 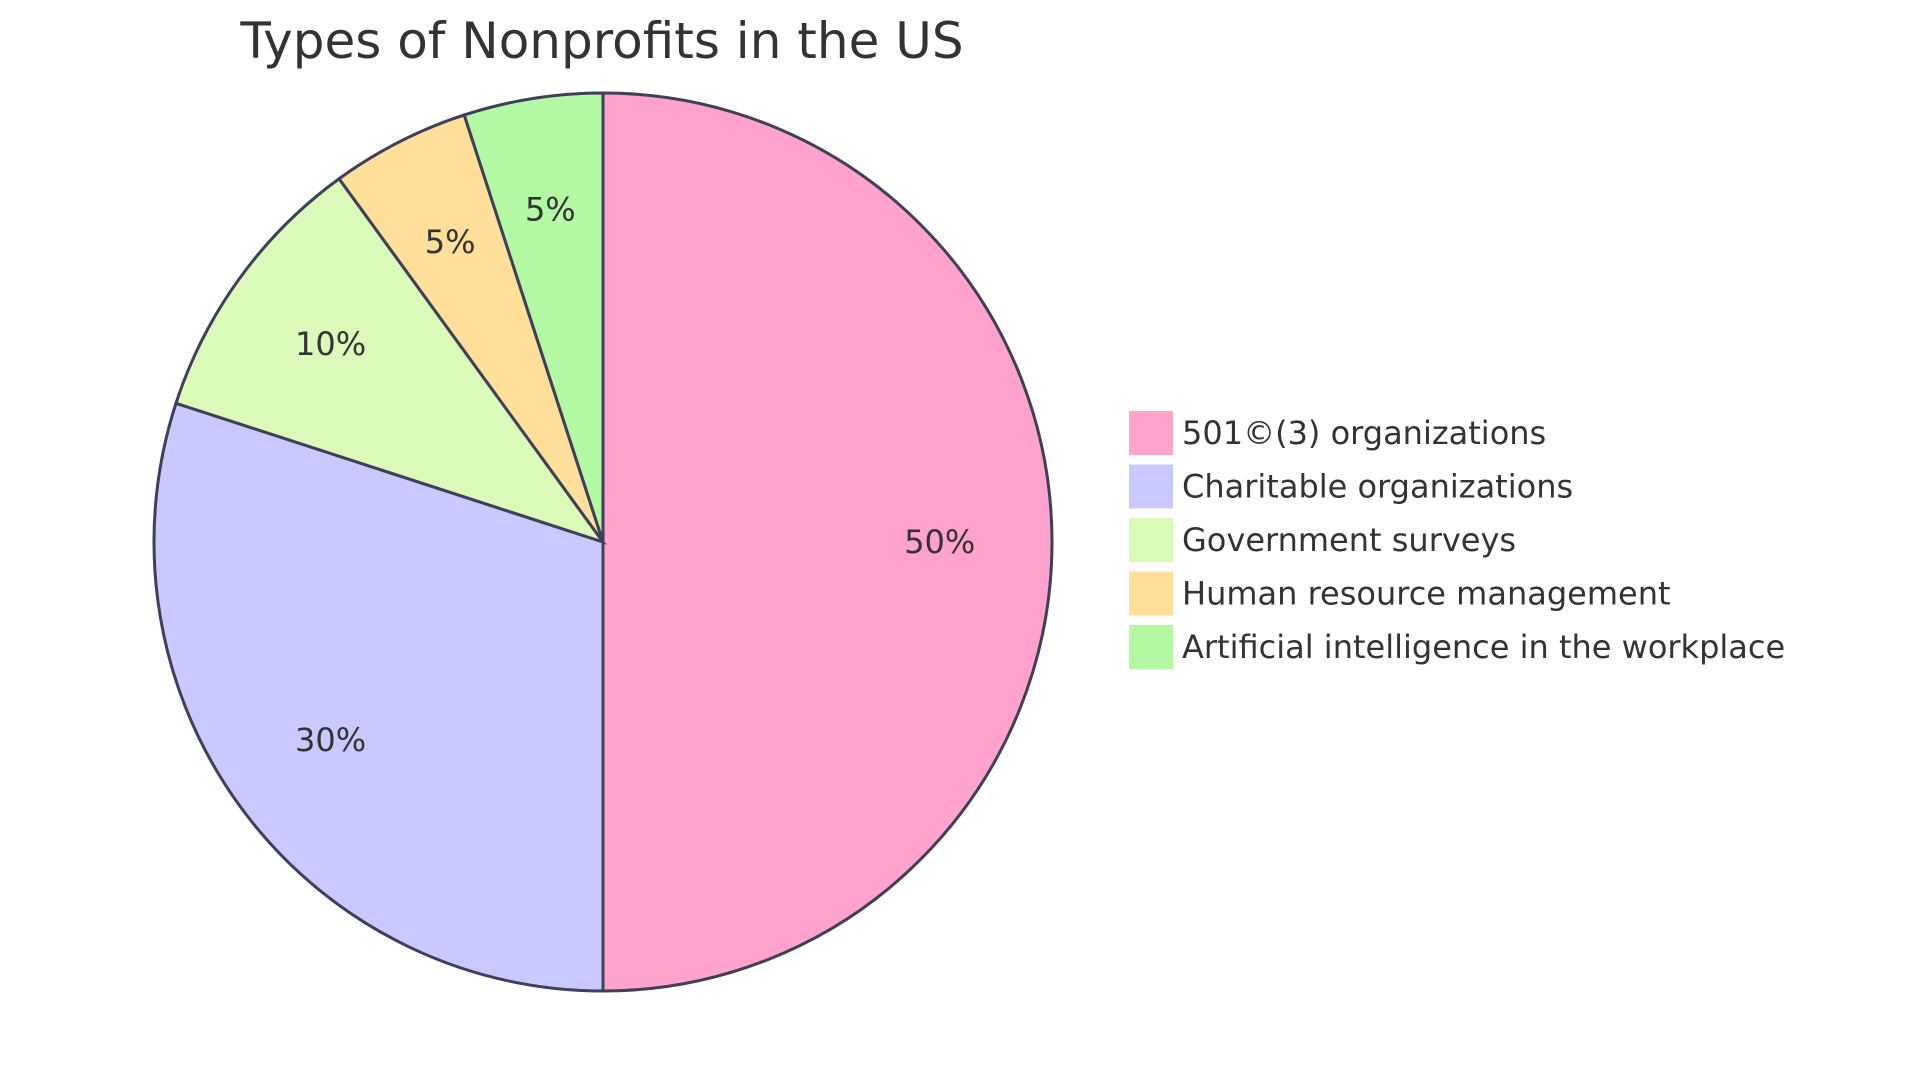 I want to click on slice-percent-label: 30%, so click(x=330, y=740).